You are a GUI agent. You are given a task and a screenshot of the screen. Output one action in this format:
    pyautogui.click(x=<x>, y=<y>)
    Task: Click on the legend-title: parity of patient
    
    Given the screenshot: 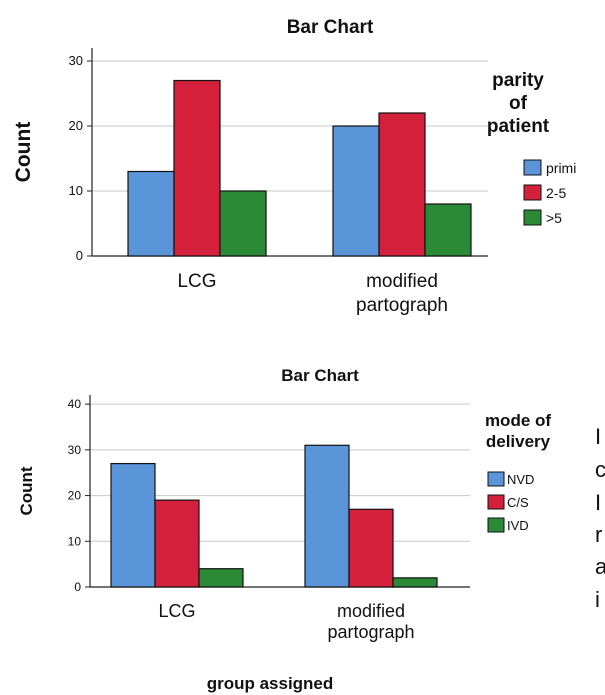 What is the action you would take?
    pyautogui.click(x=518, y=103)
    